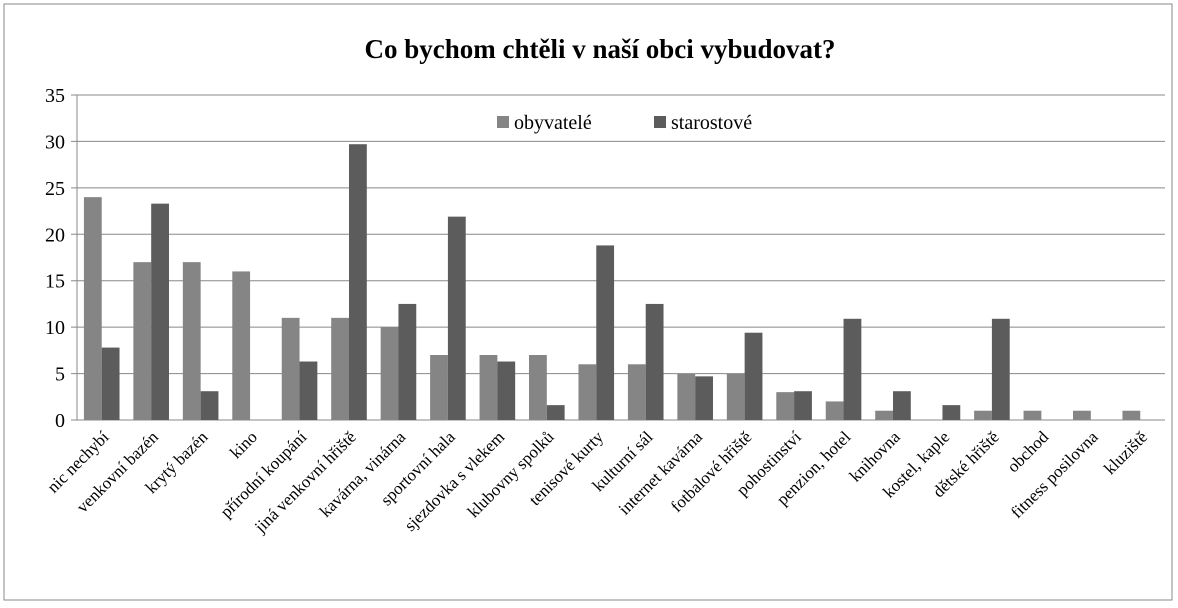 This screenshot has height=608, width=1178. I want to click on legend-label: obyvatelé, so click(553, 123).